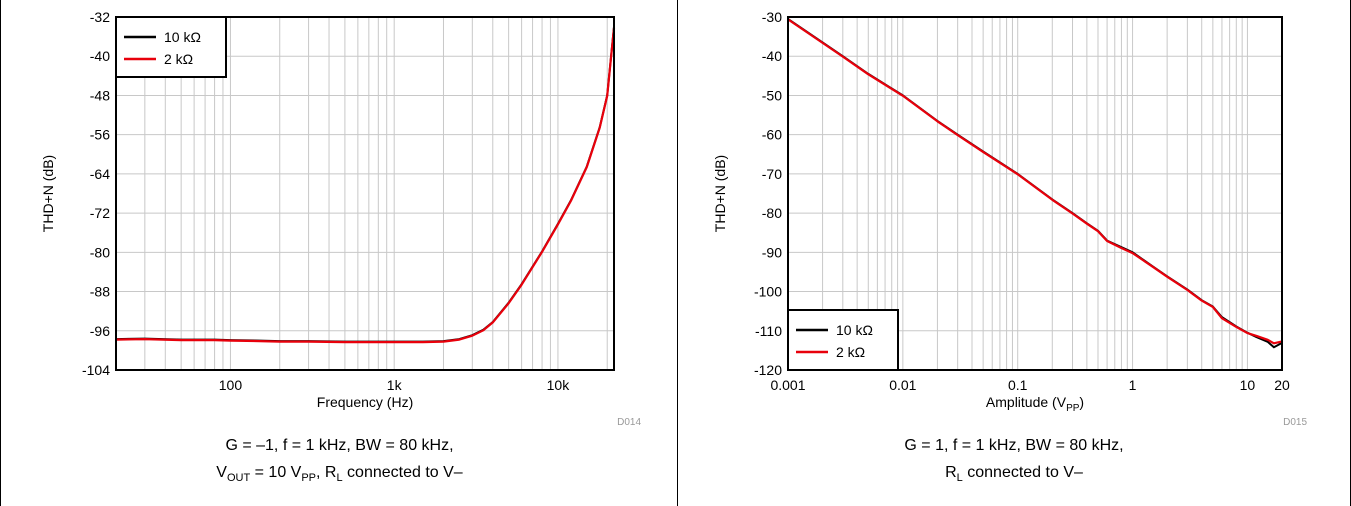 Image resolution: width=1351 pixels, height=506 pixels. I want to click on x-tick-label: 0.1, so click(1018, 385).